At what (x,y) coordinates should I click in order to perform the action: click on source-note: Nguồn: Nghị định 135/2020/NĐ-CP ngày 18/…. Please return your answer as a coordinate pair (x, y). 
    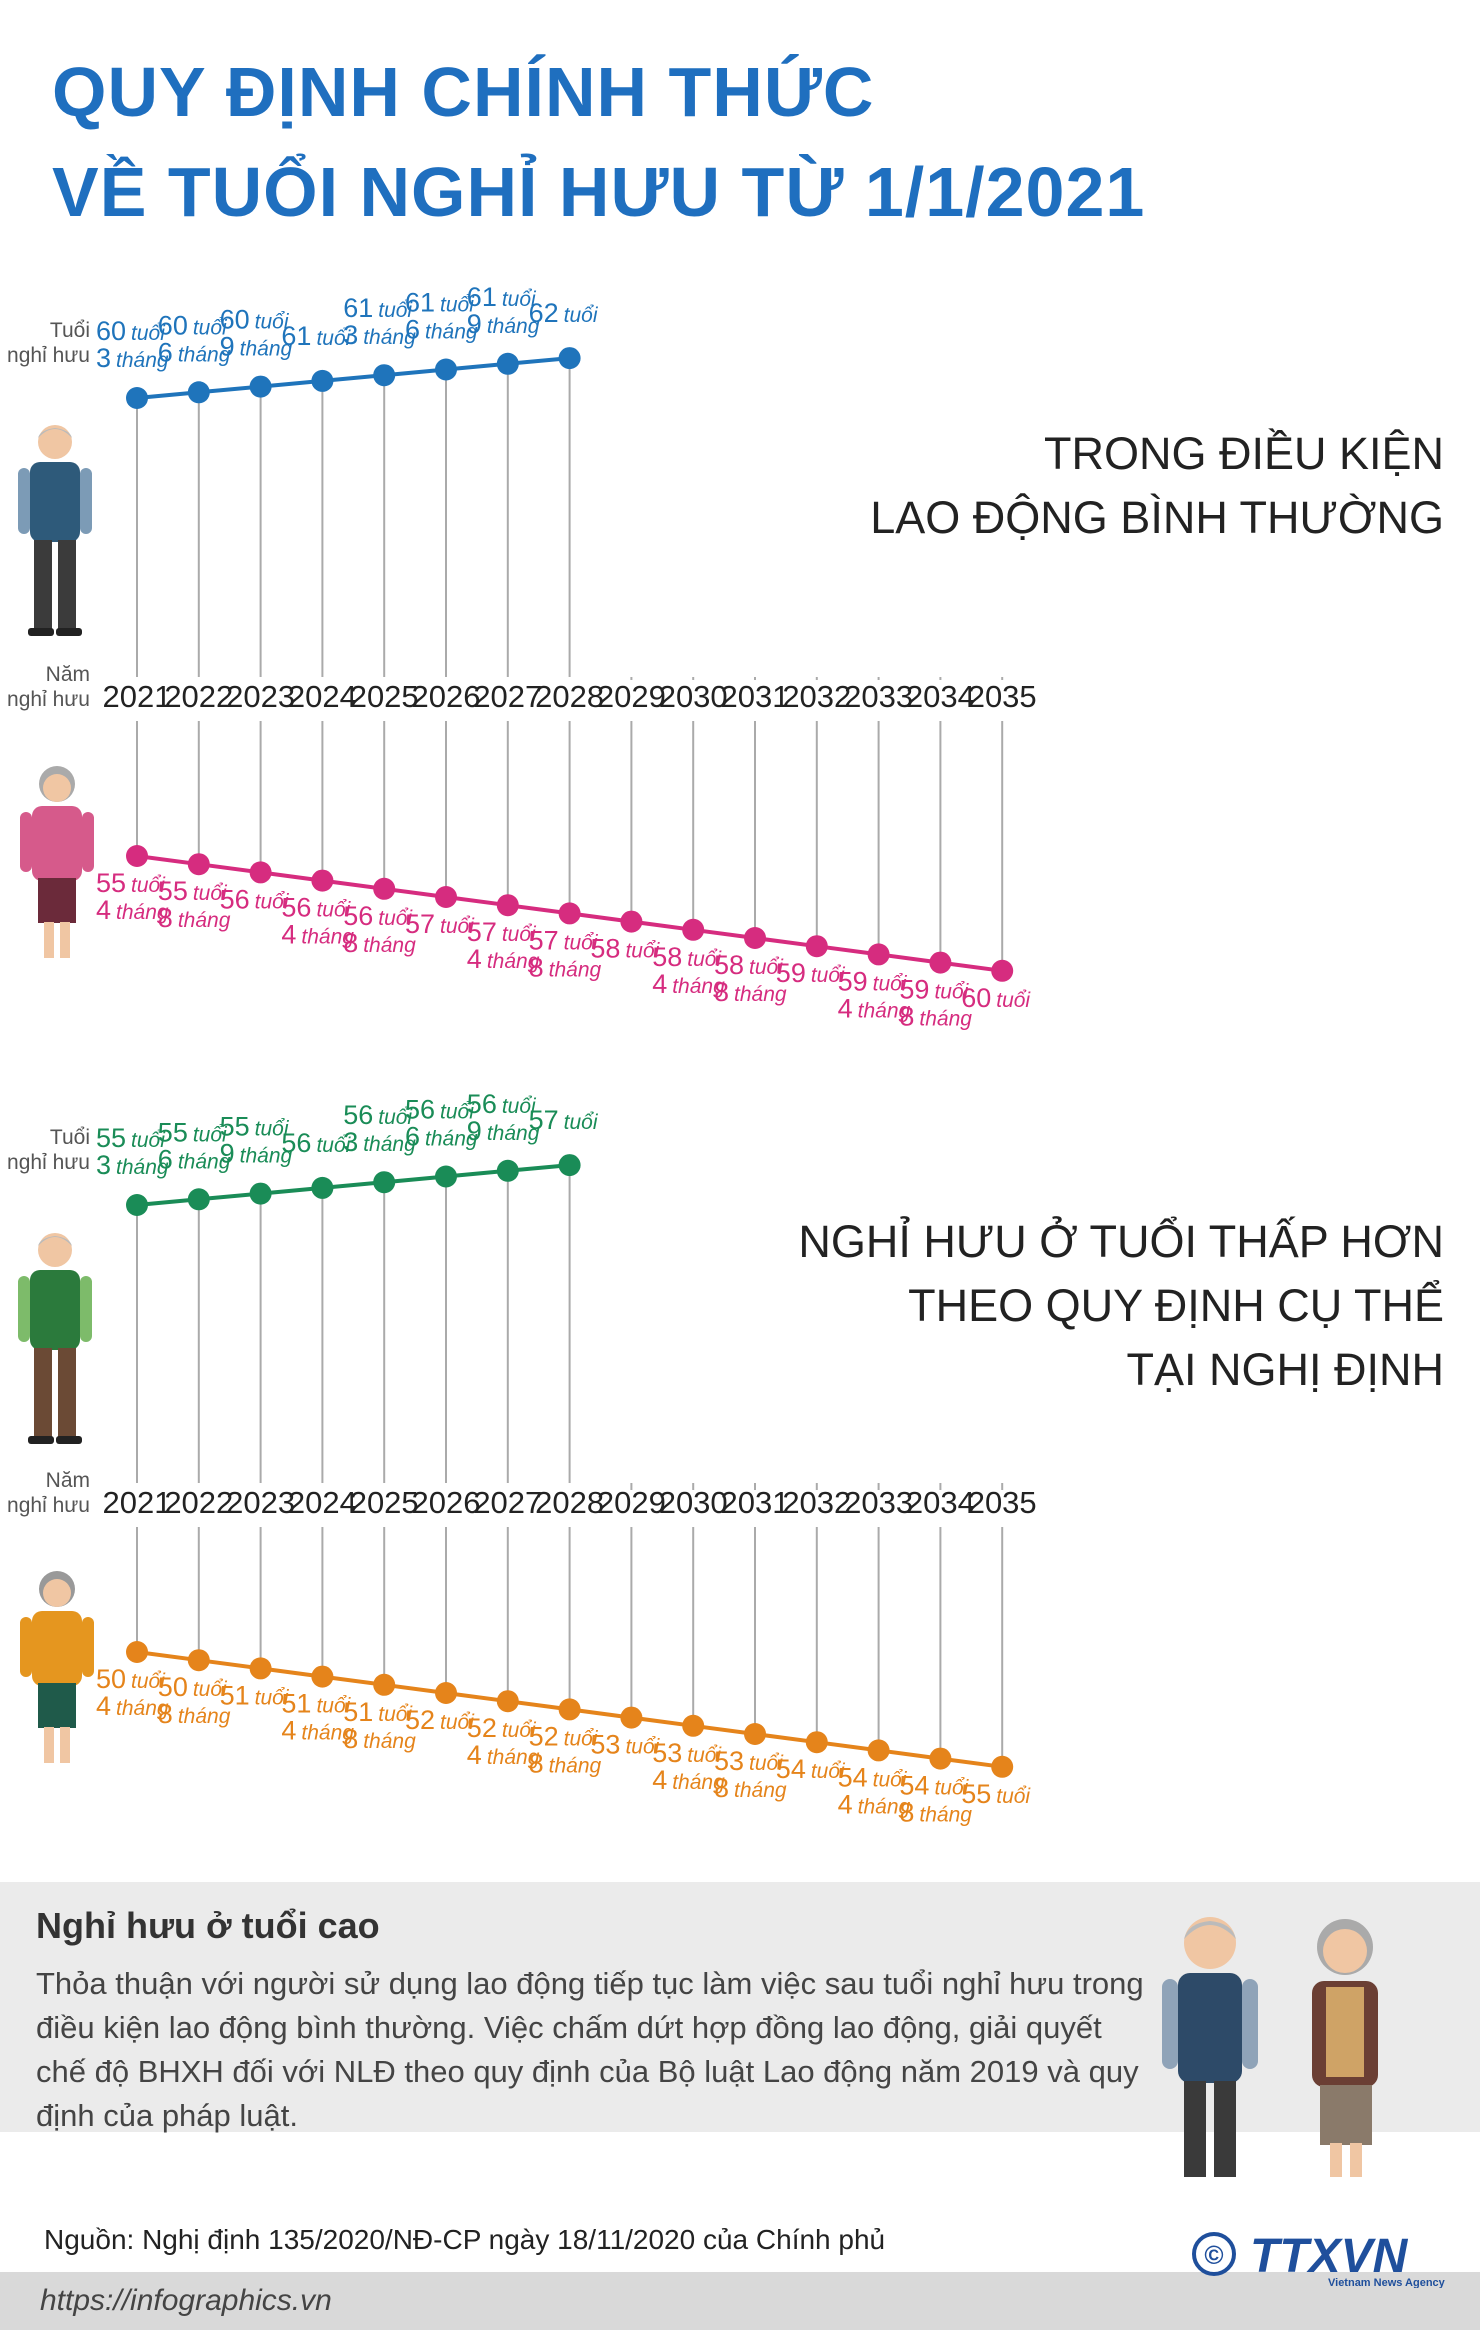
    Looking at the image, I should click on (465, 2239).